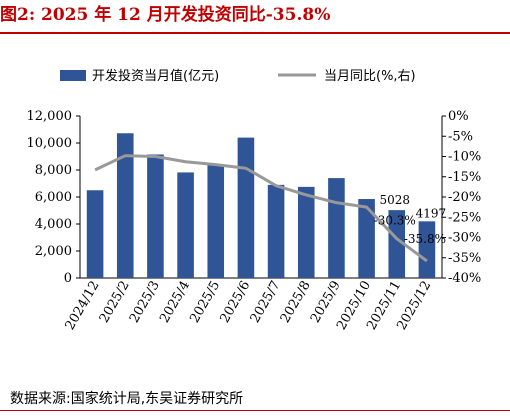  I want to click on legend-swatch-bar, so click(73, 75).